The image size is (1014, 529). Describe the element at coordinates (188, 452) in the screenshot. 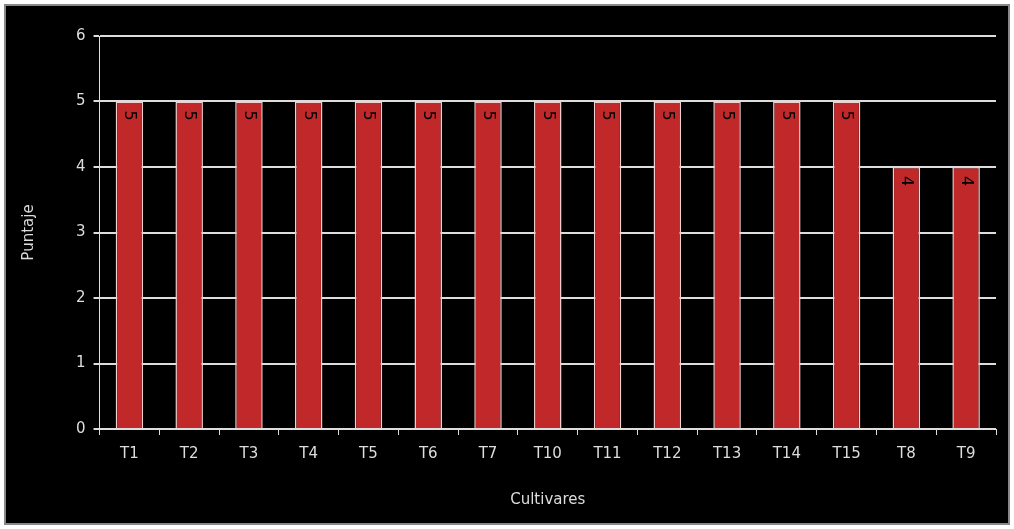

I see `x-tick-label: T2` at that location.